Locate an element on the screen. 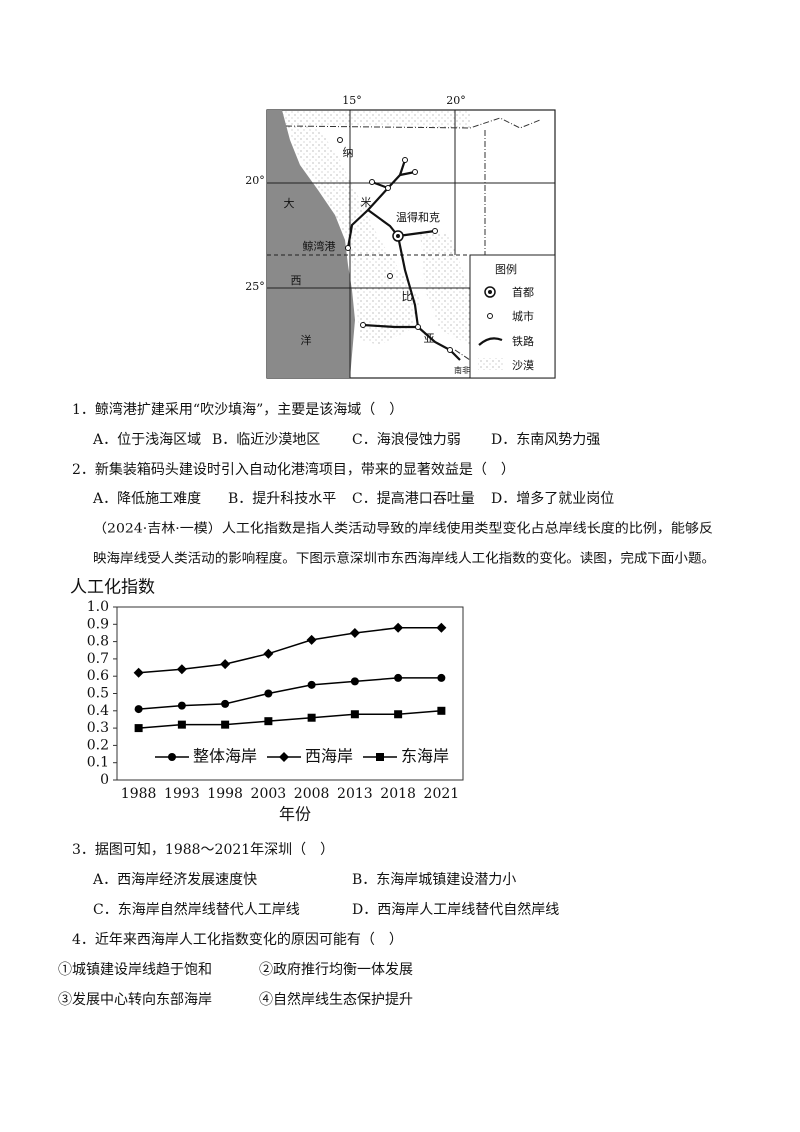 The width and height of the screenshot is (800, 1132). option: ③发展中心转向东部海岸 is located at coordinates (135, 1000).